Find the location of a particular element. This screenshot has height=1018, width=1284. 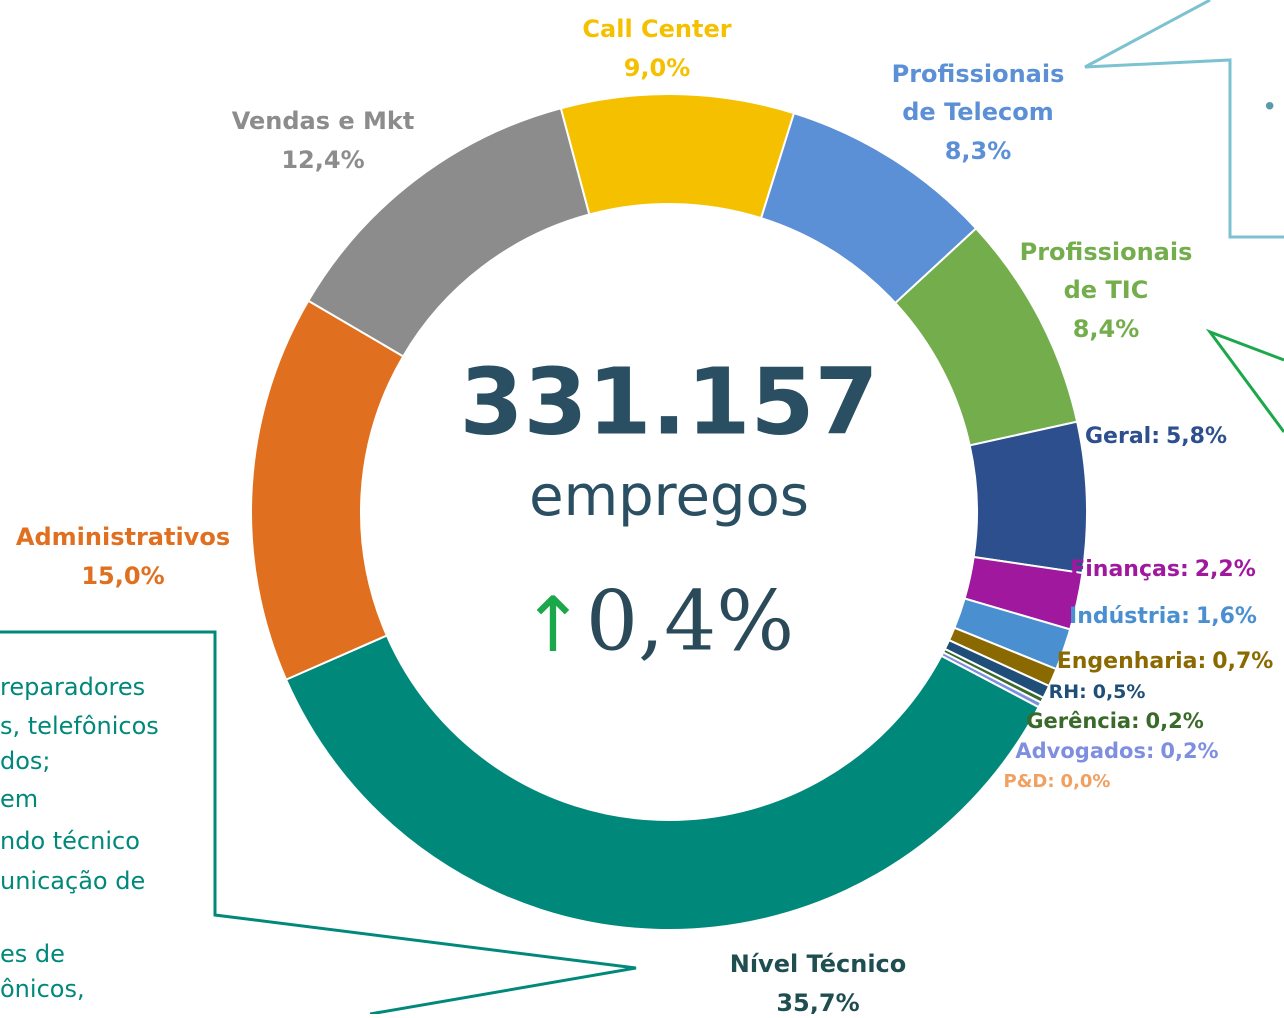

category-label: Call Center is located at coordinates (656, 29).